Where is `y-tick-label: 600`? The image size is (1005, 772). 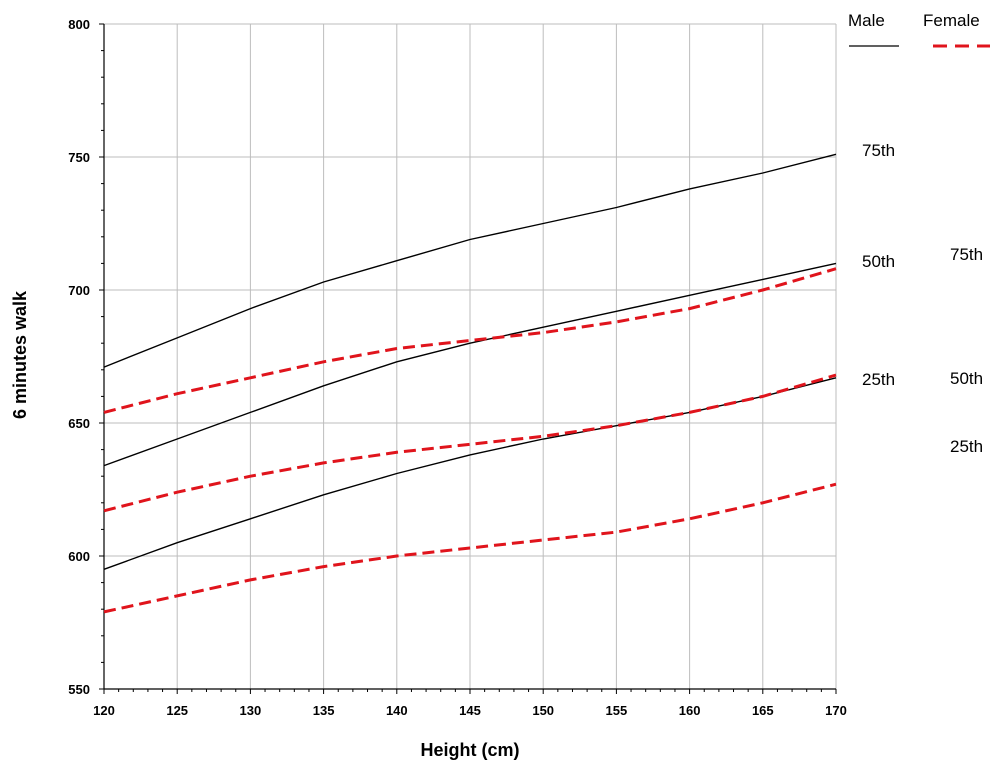
y-tick-label: 600 is located at coordinates (79, 556).